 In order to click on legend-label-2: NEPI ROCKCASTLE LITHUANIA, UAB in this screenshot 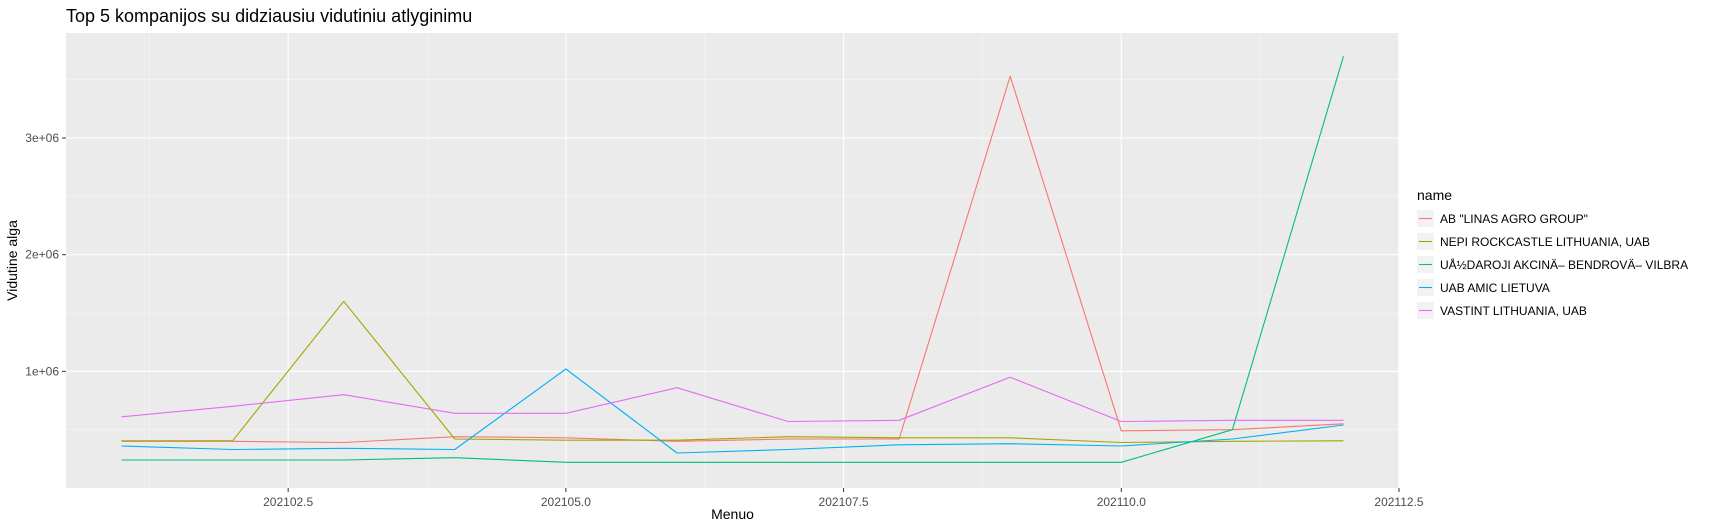, I will do `click(1545, 242)`.